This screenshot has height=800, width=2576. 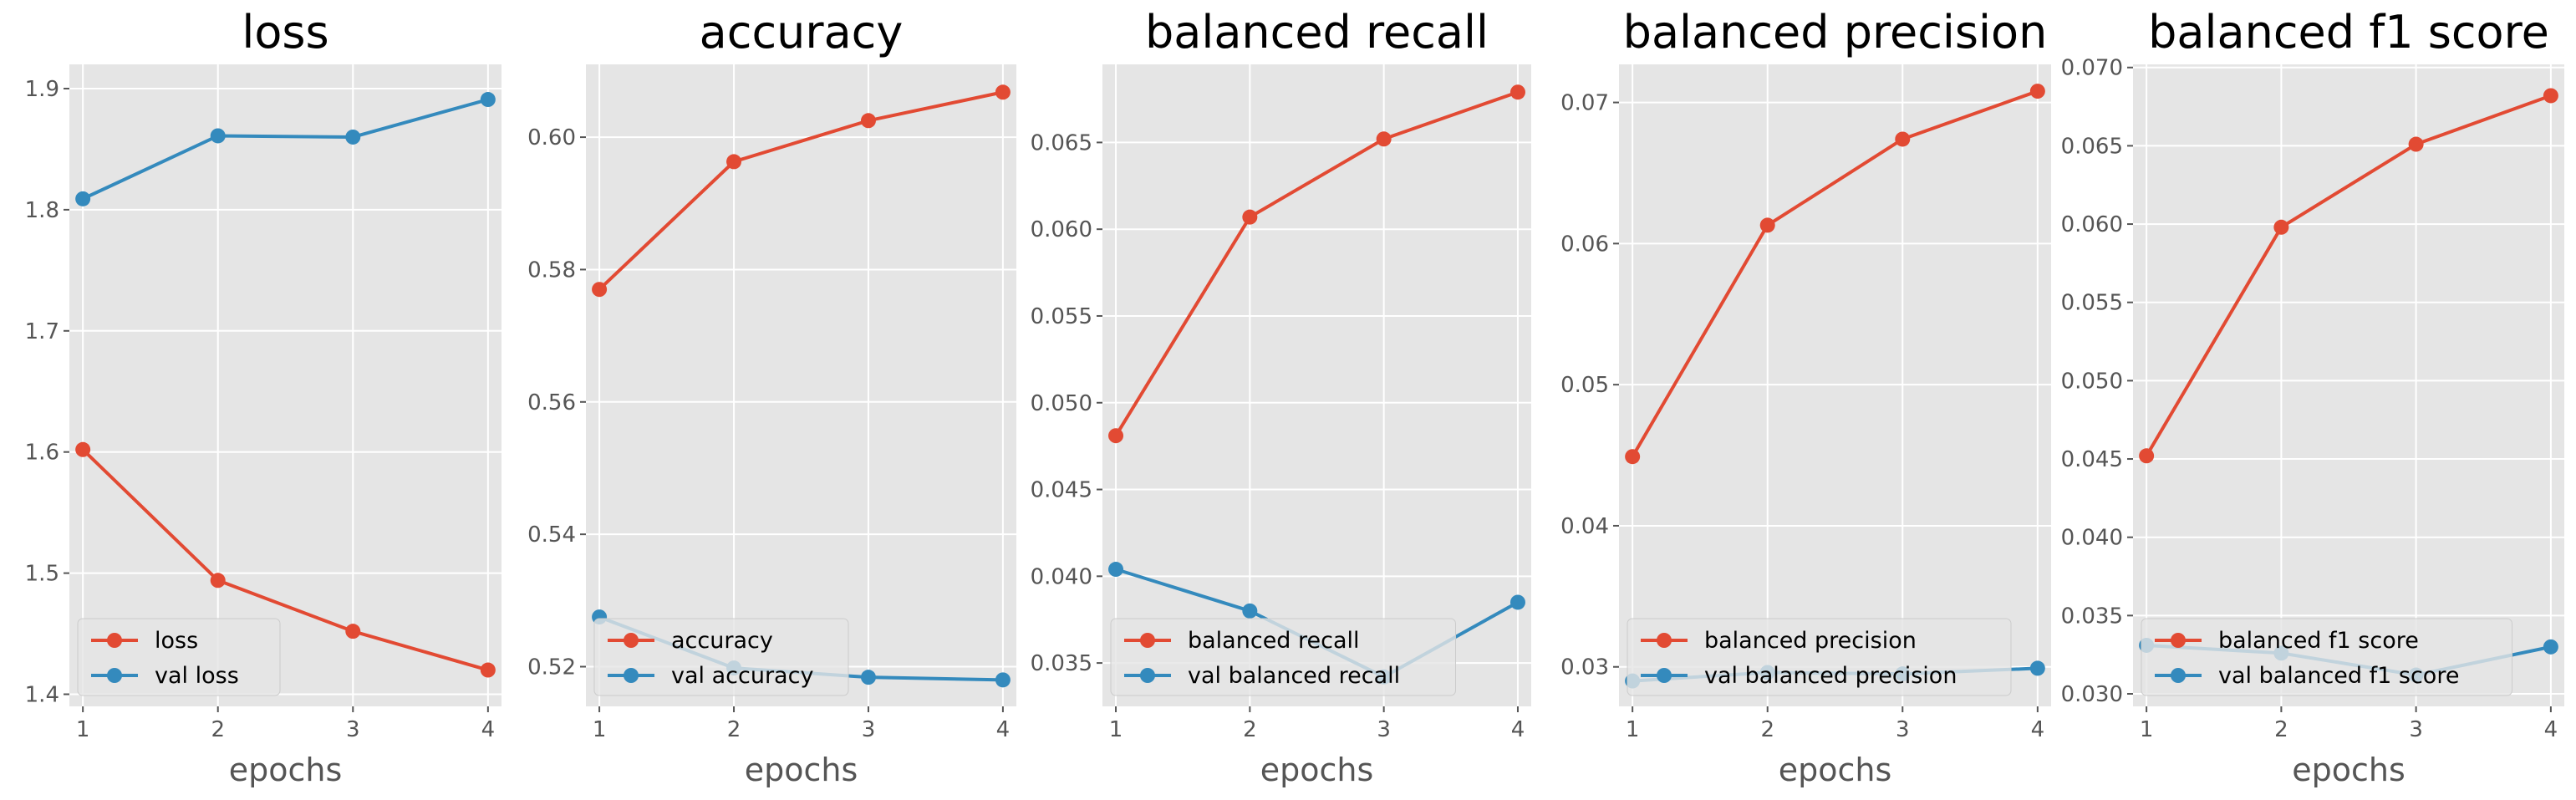 What do you see at coordinates (1810, 641) in the screenshot?
I see `legend-label: balanced precision` at bounding box center [1810, 641].